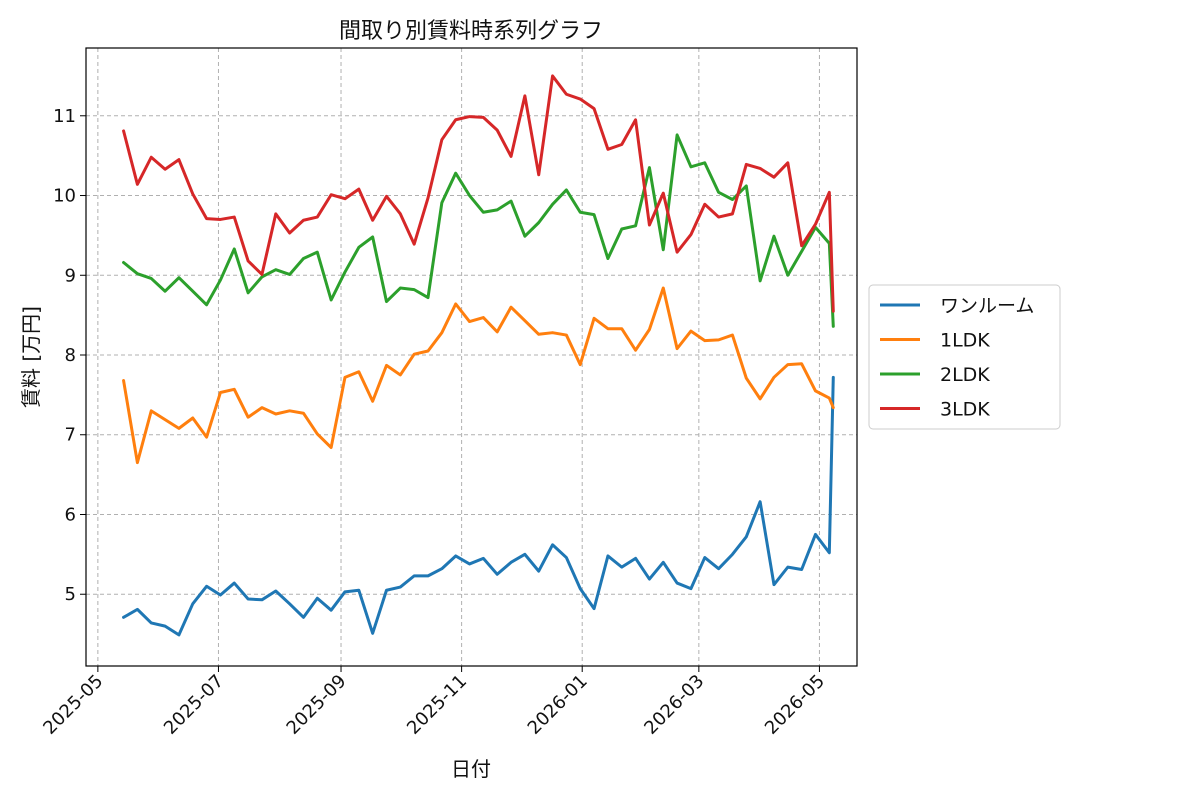 The image size is (1200, 800). I want to click on x-axis-label: 日付, so click(471, 769).